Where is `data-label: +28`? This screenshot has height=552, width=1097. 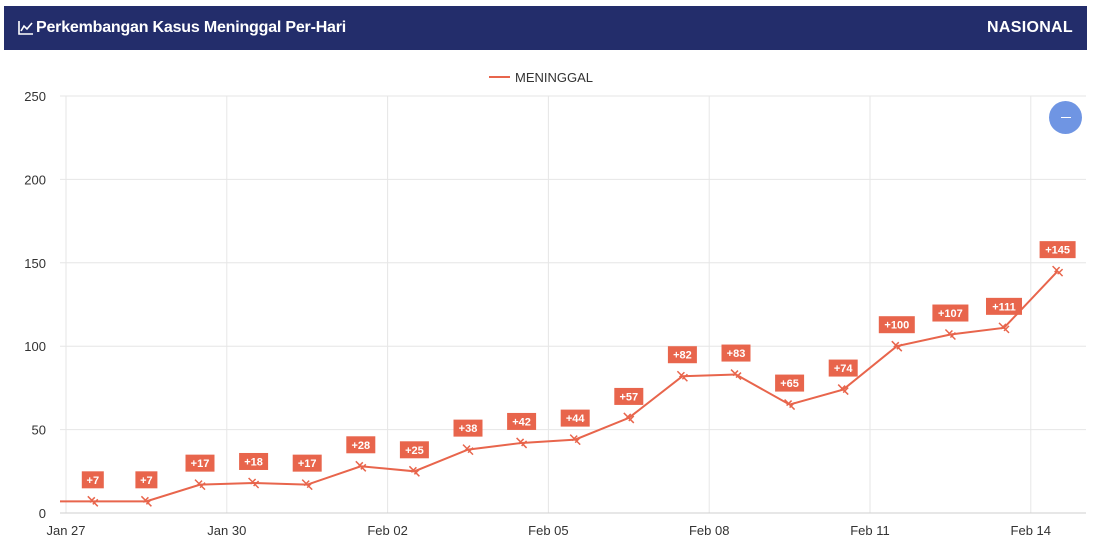 data-label: +28 is located at coordinates (360, 446).